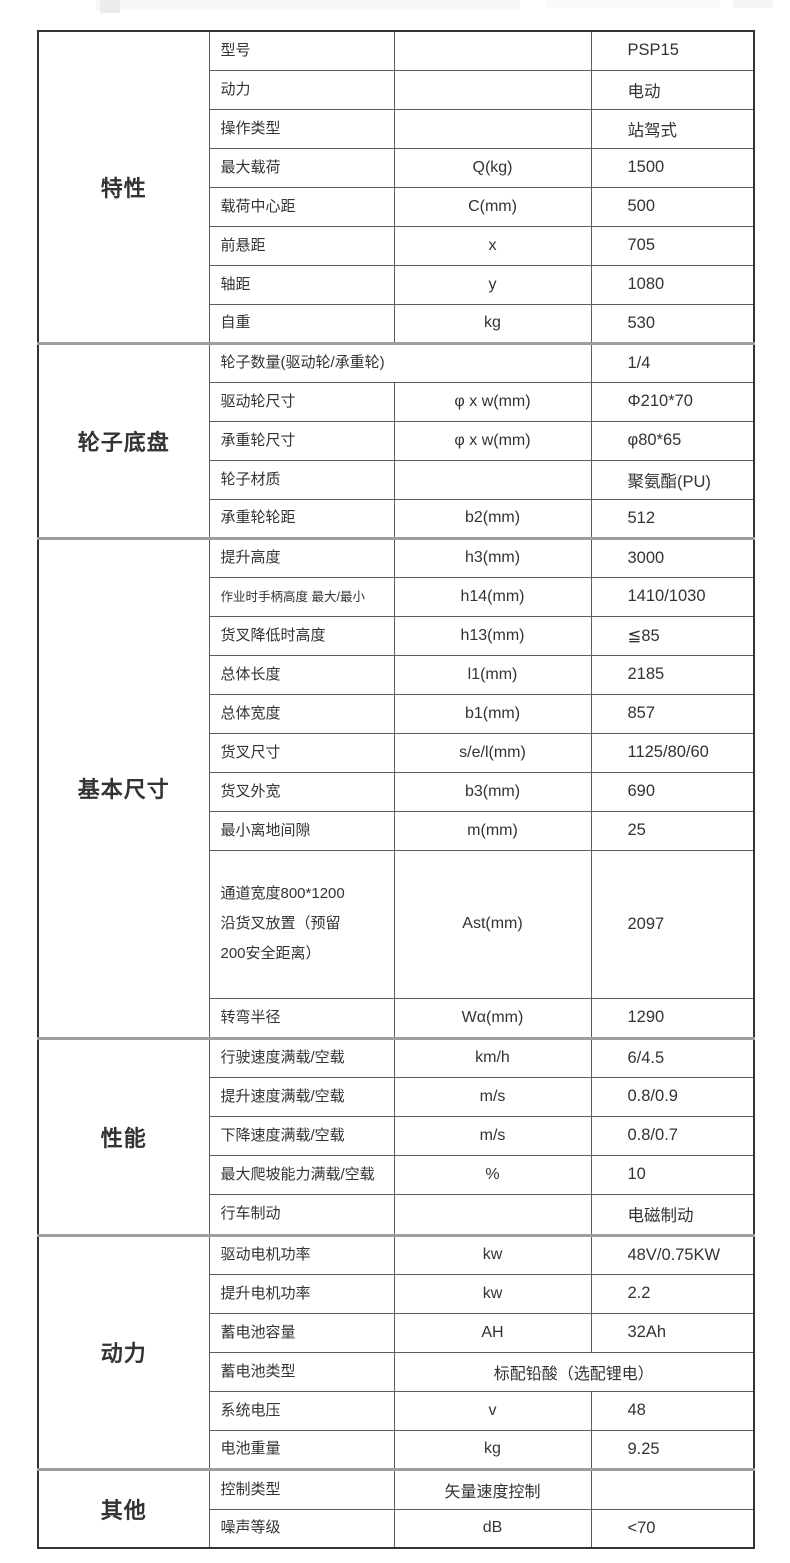 Image resolution: width=790 pixels, height=1563 pixels. Describe the element at coordinates (396, 167) in the screenshot. I see `table-row: 最大载荷 Q(kg) 1500` at that location.